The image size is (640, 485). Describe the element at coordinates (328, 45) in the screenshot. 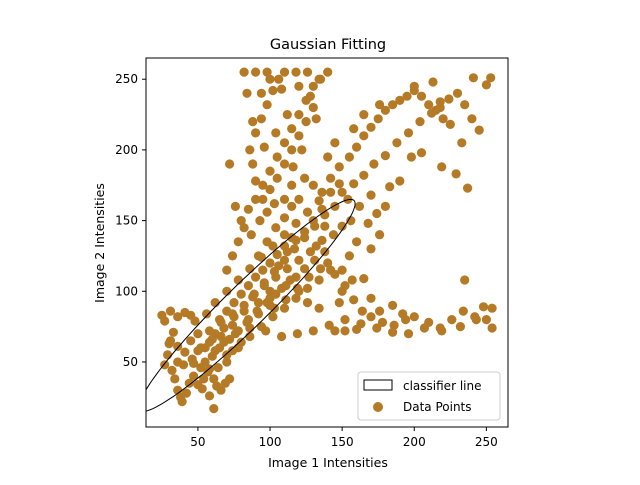

I see `chart-title: Gaussian Fitting` at that location.